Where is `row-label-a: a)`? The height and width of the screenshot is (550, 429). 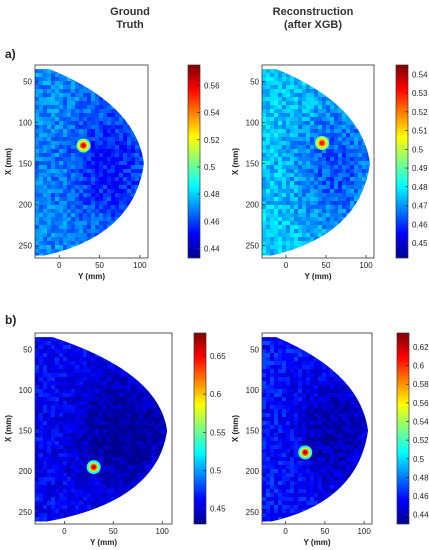 row-label-a: a) is located at coordinates (10, 54).